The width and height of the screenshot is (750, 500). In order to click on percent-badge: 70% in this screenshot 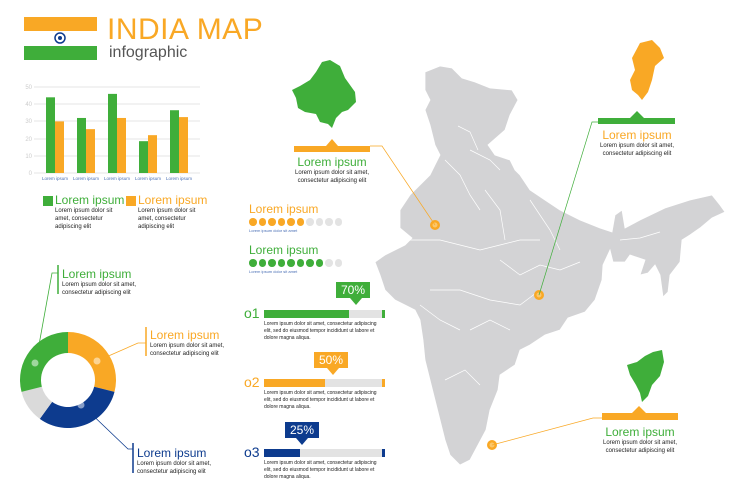, I will do `click(353, 290)`.